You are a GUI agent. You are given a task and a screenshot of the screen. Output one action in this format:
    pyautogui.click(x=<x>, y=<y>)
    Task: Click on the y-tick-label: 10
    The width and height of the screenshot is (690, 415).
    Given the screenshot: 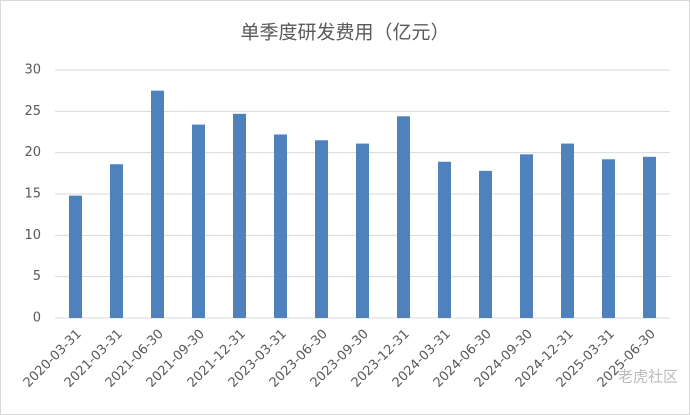 What is the action you would take?
    pyautogui.click(x=32, y=235)
    